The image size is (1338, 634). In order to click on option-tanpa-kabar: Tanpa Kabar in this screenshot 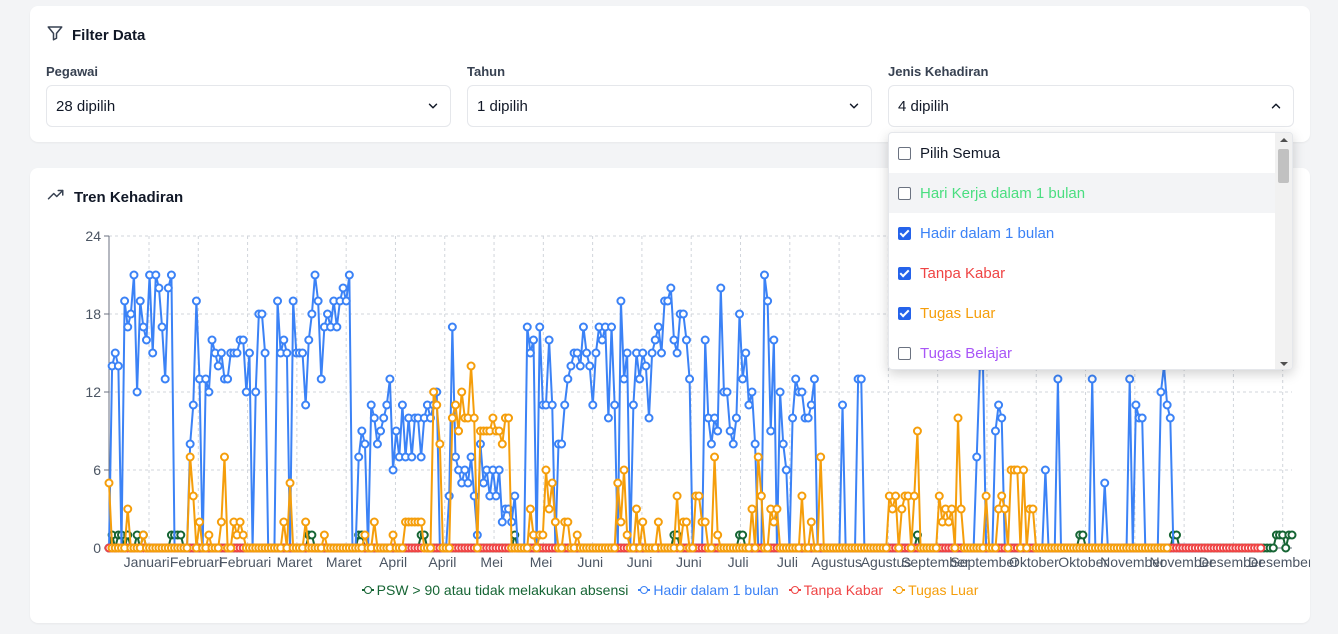, I will do `click(1082, 273)`.